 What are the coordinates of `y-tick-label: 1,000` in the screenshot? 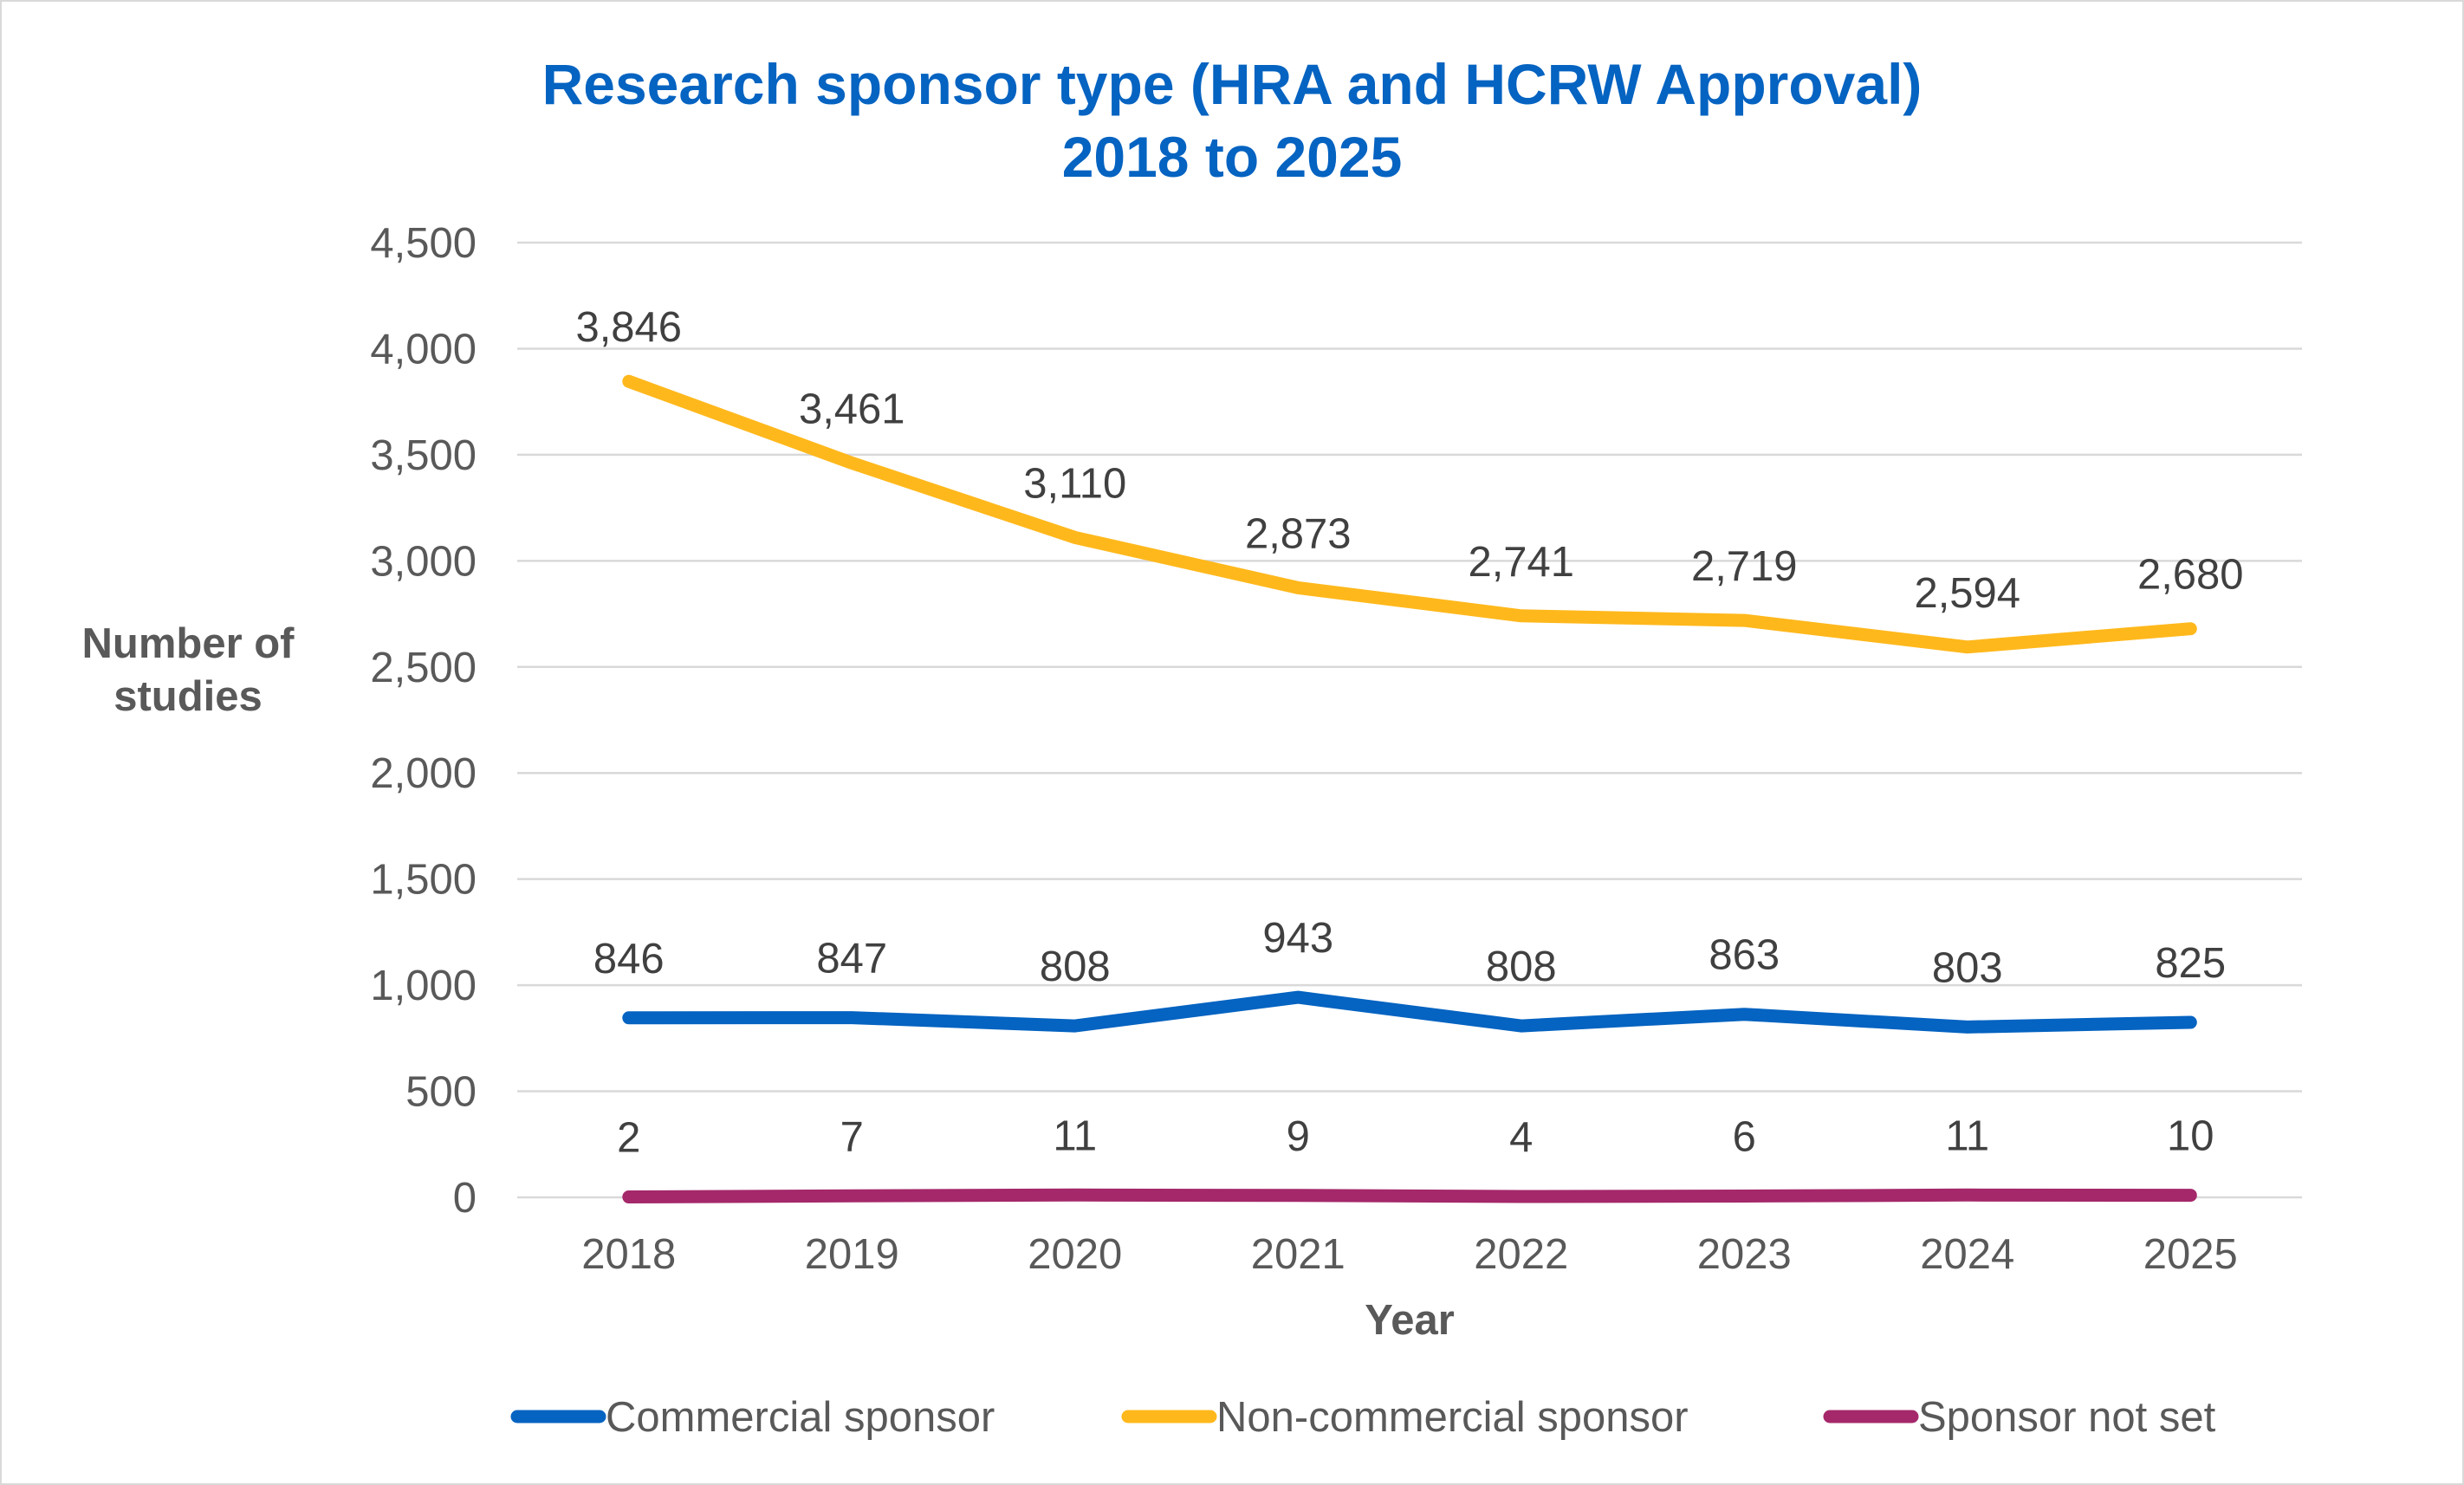 It's located at (423, 986).